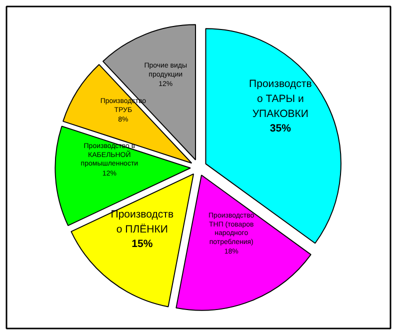 The height and width of the screenshot is (334, 396). Describe the element at coordinates (142, 222) in the screenshot. I see `slice-label: Производств о ПЛЁНКИ` at that location.